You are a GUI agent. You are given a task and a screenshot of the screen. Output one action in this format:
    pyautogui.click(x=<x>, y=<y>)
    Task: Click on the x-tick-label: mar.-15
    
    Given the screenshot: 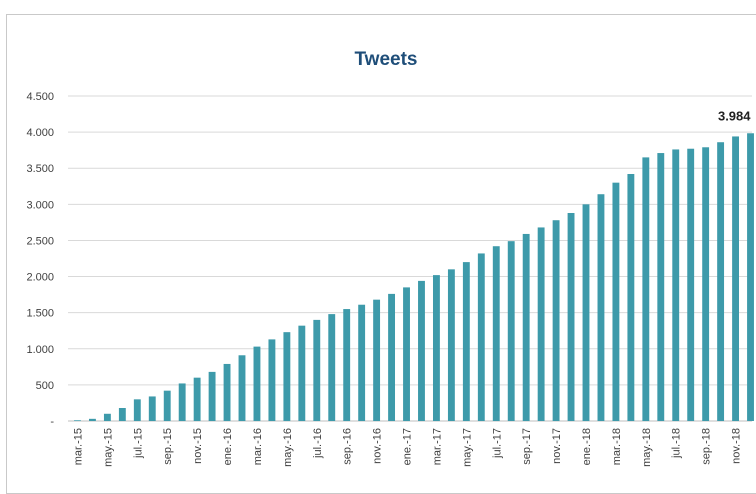 What is the action you would take?
    pyautogui.click(x=78, y=446)
    